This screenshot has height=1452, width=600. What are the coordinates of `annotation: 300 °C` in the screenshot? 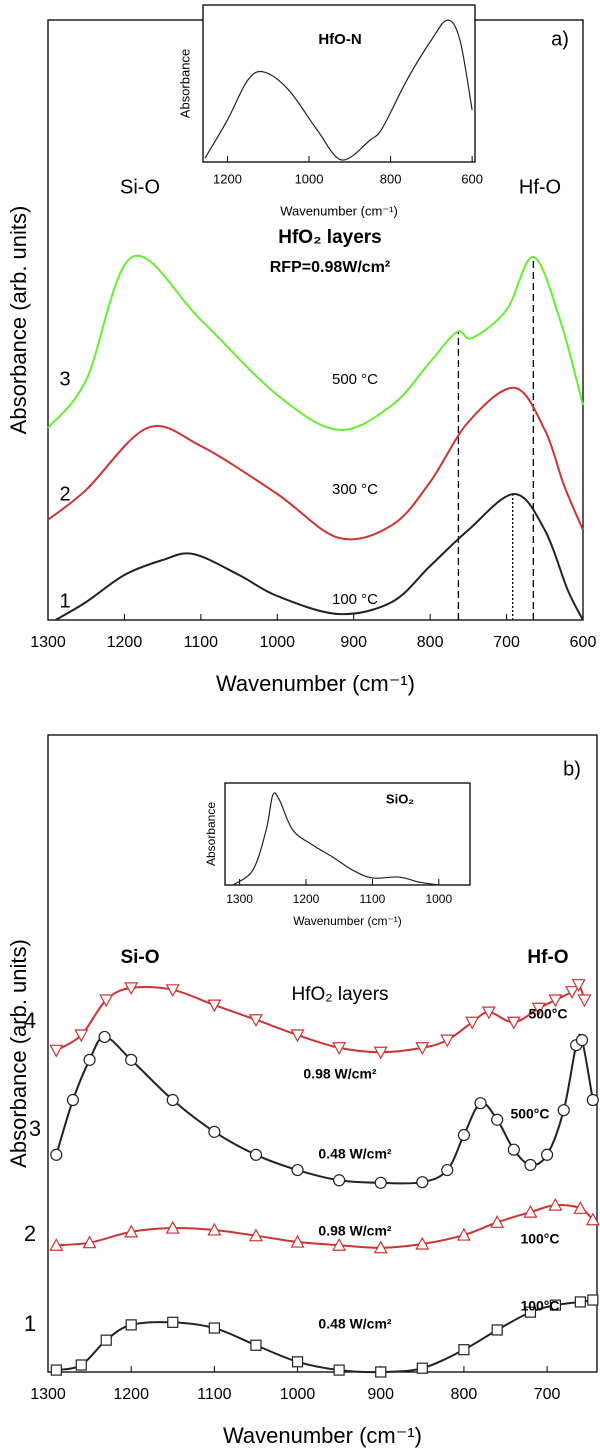 It's located at (355, 489).